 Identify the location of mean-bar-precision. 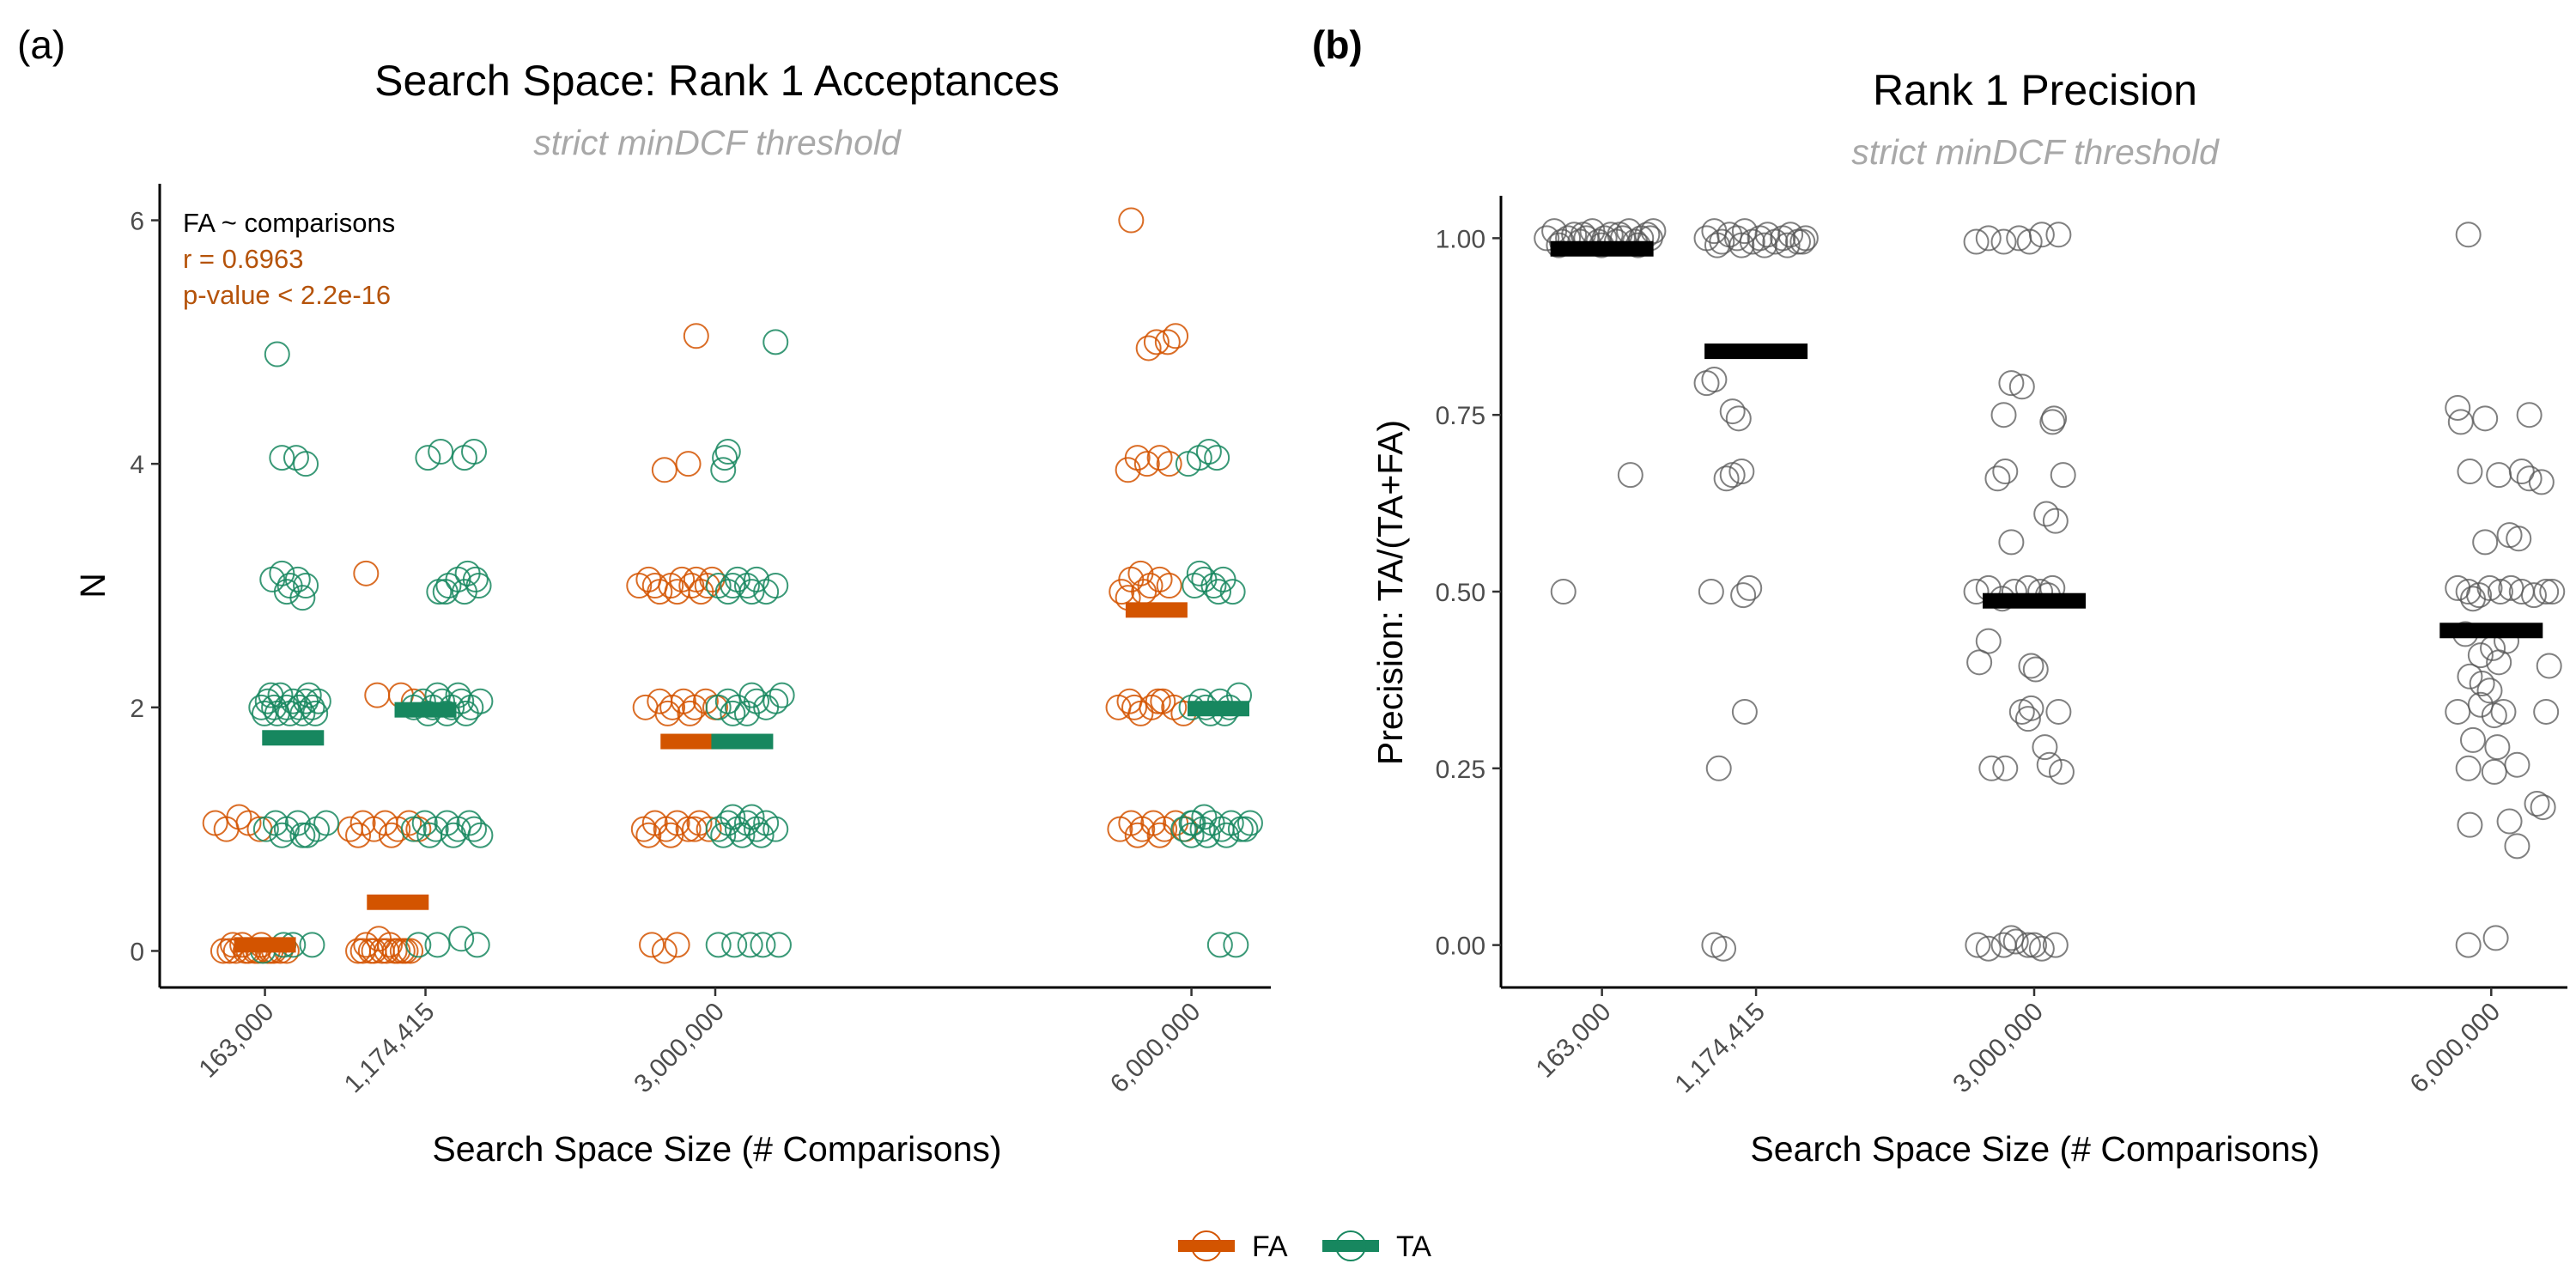
(2034, 600).